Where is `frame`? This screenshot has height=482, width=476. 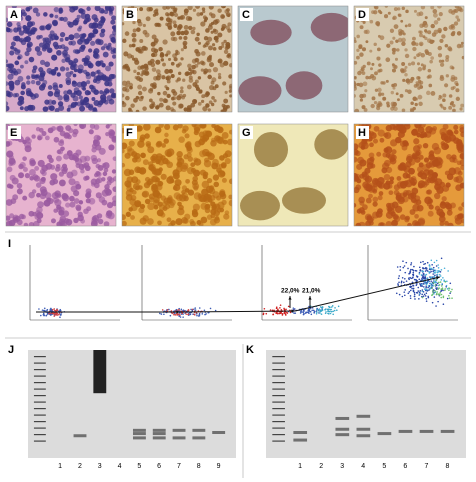
frame is located at coordinates (409, 59).